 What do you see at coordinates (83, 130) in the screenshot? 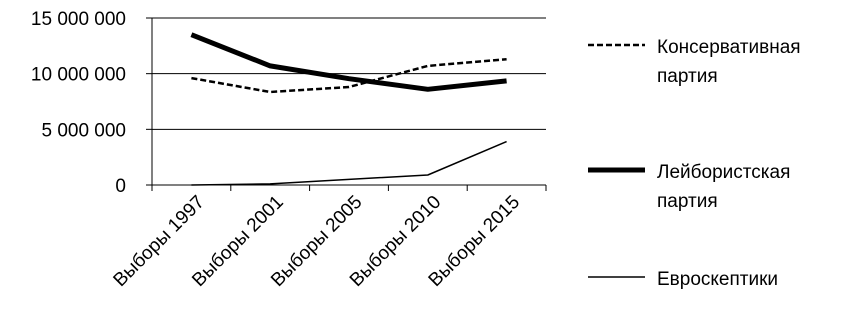
I see `y-tick-label: 5 000 000` at bounding box center [83, 130].